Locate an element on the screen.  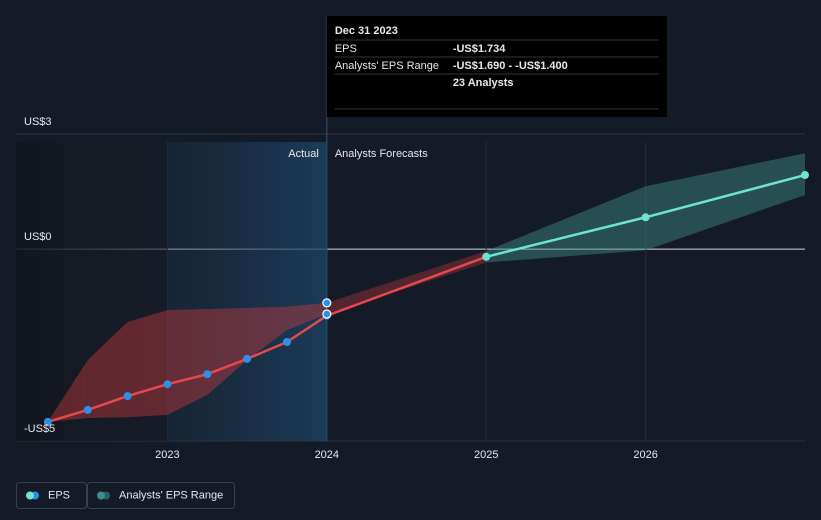
x-tick-label: 2025 is located at coordinates (486, 455).